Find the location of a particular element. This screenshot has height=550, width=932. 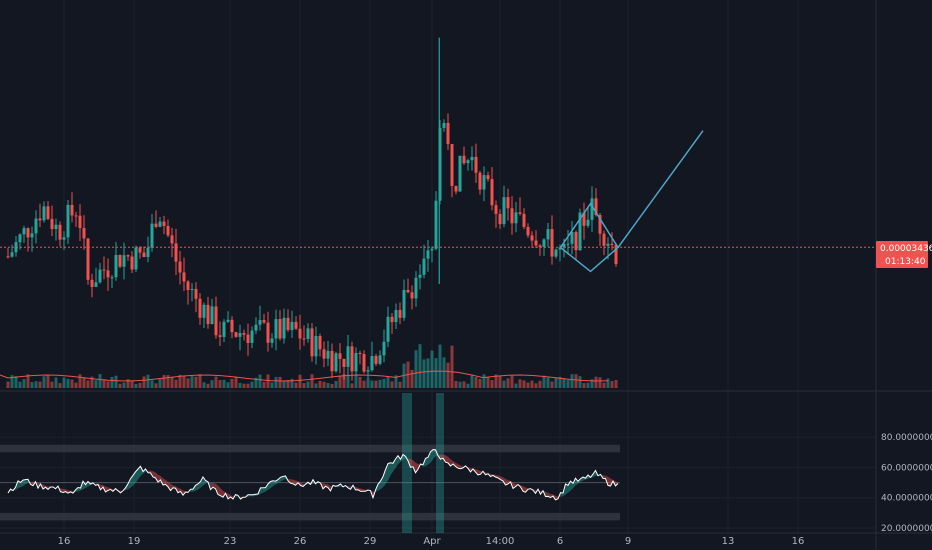

rsi-line is located at coordinates (313, 475).